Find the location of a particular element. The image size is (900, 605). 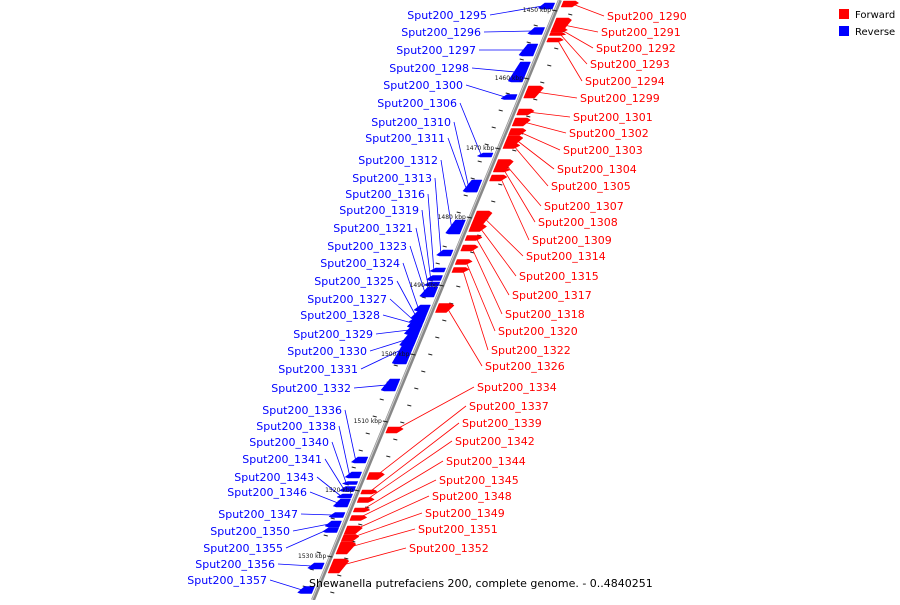

reverse-gene-label: Sput200_1316 is located at coordinates (385, 194).